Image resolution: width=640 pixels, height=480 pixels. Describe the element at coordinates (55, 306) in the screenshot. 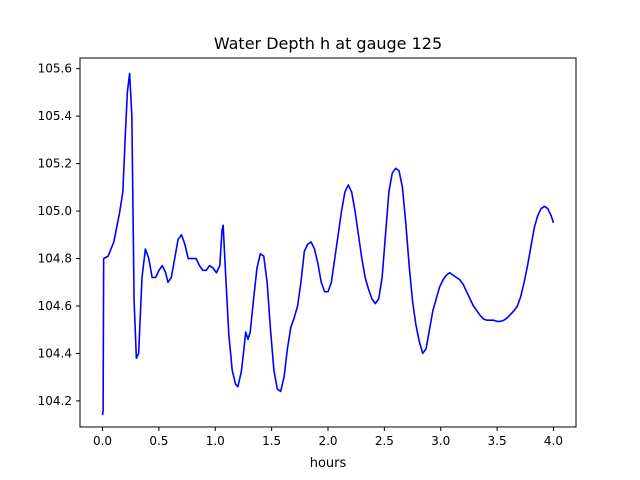

I see `y-tick-label: 104.6` at that location.